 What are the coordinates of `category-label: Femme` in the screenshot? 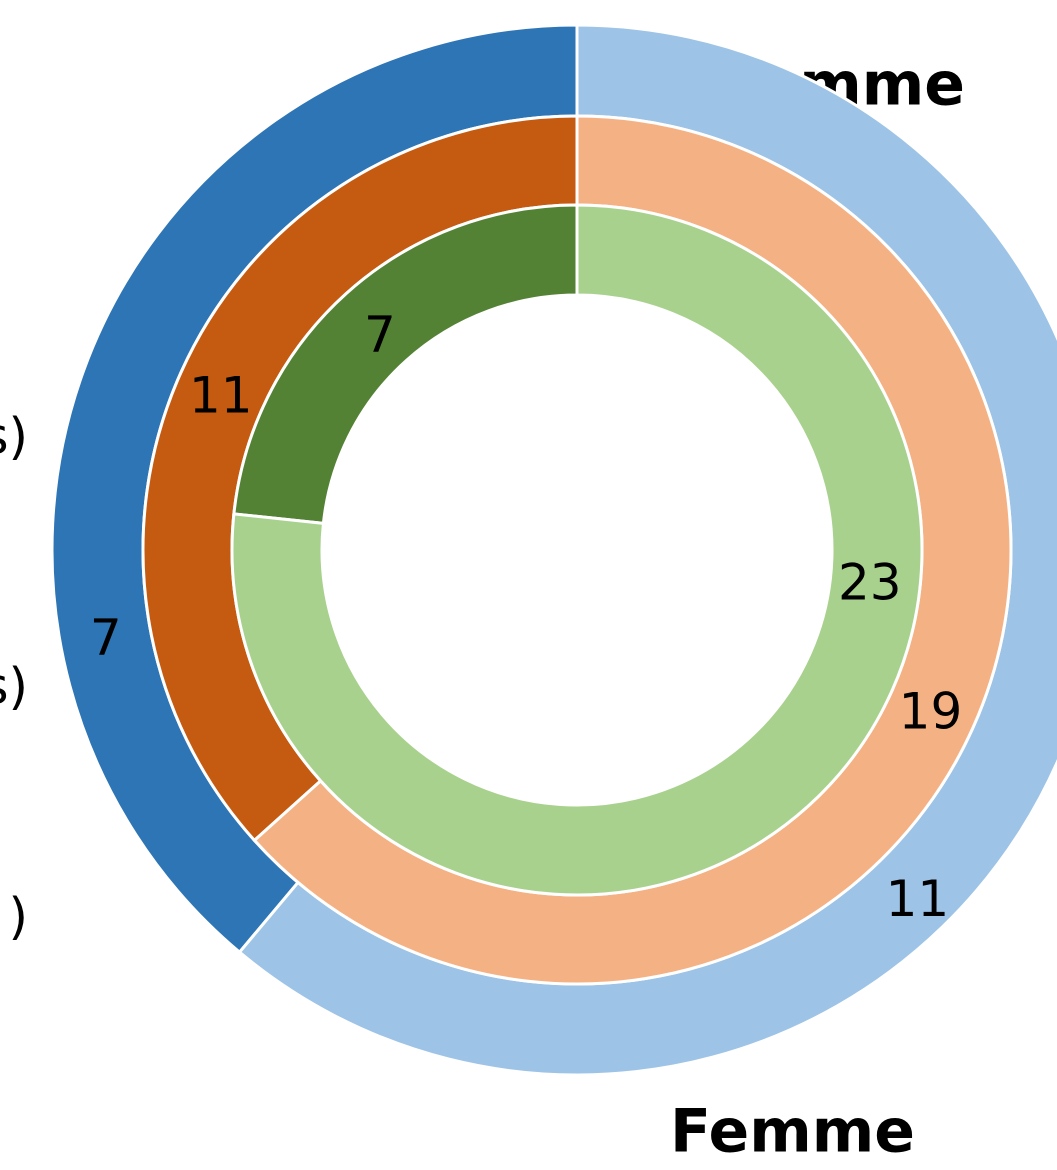 It's located at (792, 1132).